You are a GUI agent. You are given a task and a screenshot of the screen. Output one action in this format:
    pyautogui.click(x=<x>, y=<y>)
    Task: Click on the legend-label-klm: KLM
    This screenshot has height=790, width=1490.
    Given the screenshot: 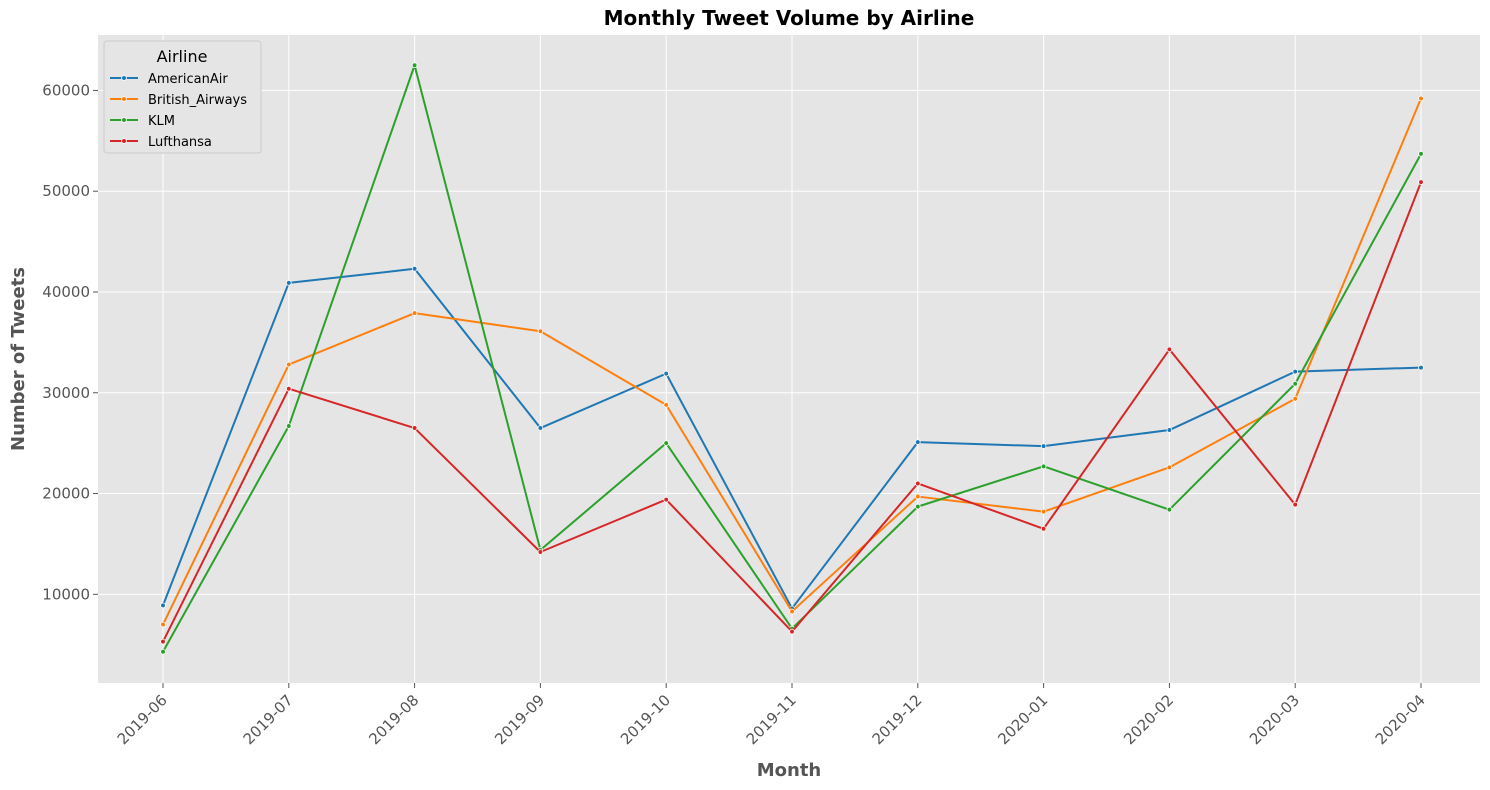 What is the action you would take?
    pyautogui.click(x=161, y=121)
    